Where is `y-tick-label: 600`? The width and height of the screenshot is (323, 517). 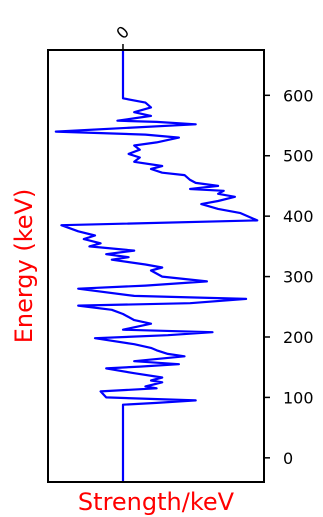
y-tick-label: 600 is located at coordinates (298, 95).